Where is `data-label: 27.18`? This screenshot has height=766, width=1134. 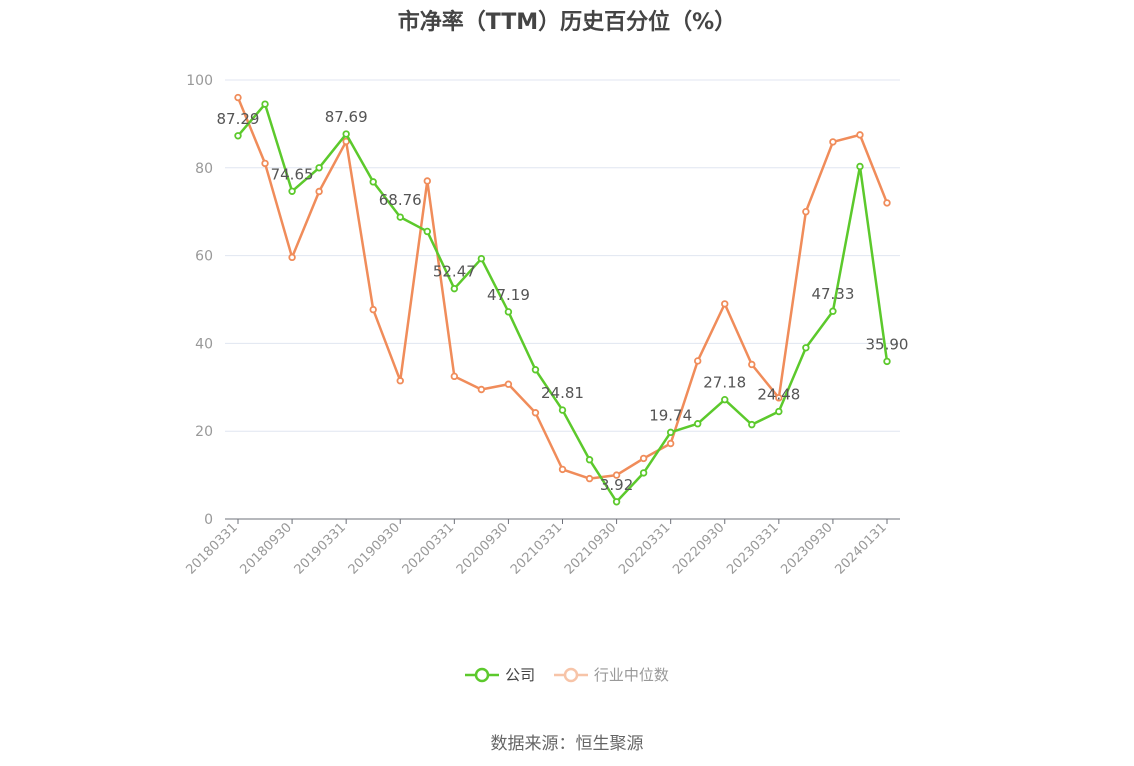
data-label: 27.18 is located at coordinates (724, 383).